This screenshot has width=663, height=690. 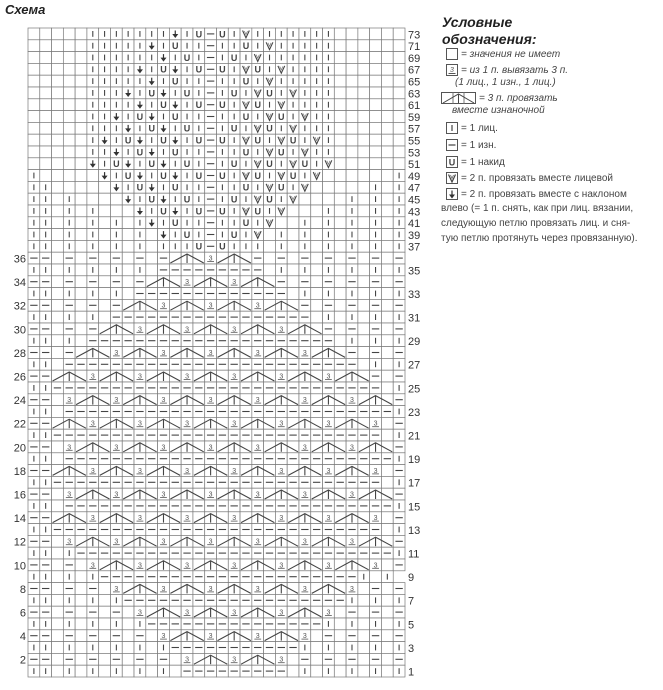 What do you see at coordinates (472, 128) in the screenshot?
I see `legend-item-knit: = 1 лиц.` at bounding box center [472, 128].